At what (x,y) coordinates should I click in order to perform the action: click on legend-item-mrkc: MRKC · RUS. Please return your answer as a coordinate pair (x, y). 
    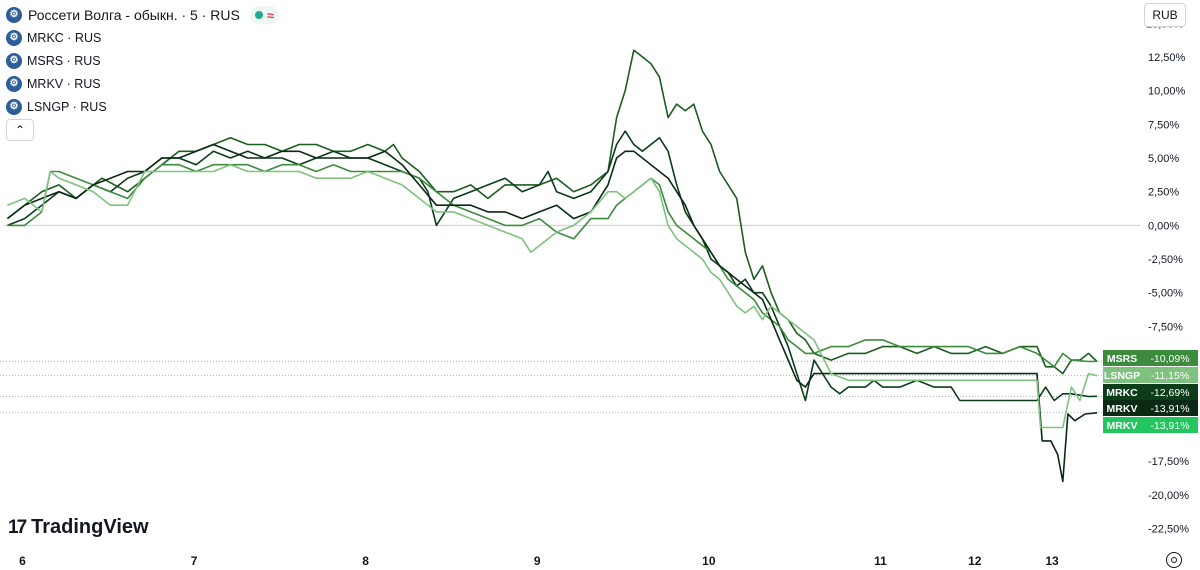
    Looking at the image, I should click on (56, 37).